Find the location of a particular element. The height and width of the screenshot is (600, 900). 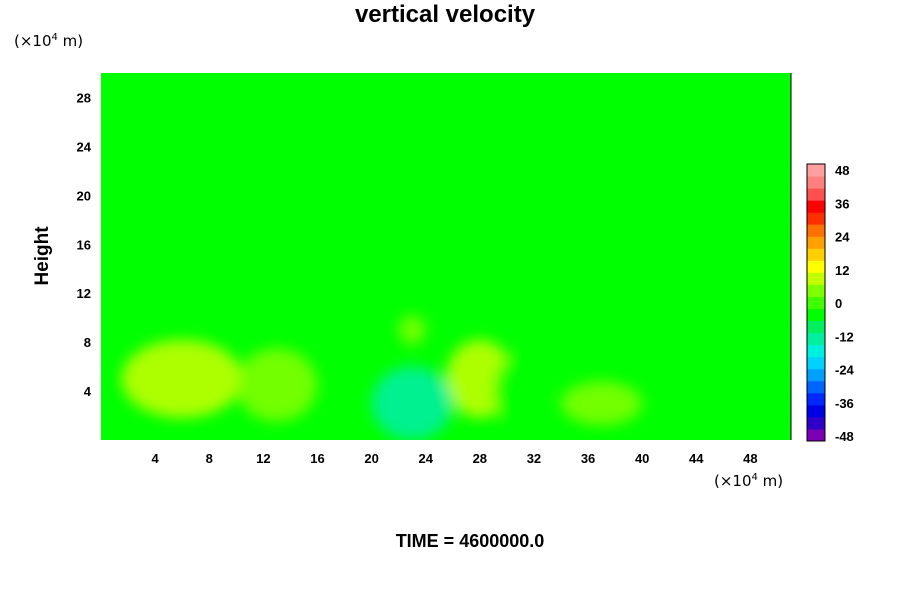

y-tick-label: 8 is located at coordinates (87, 342).